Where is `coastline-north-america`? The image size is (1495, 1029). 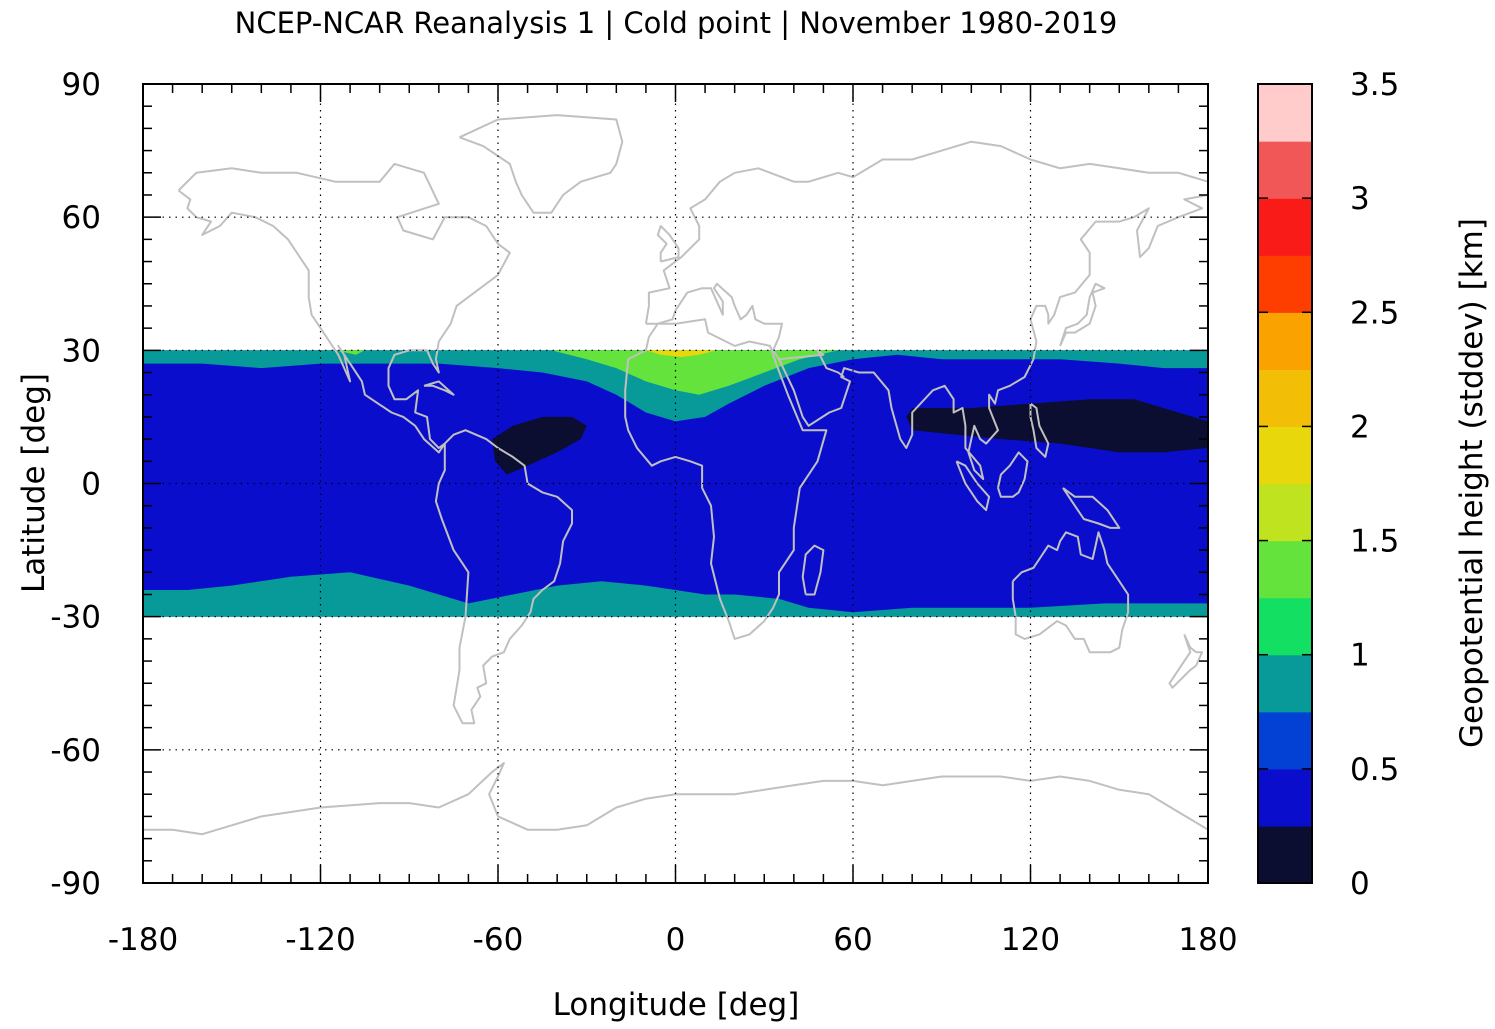 coastline-north-america is located at coordinates (344, 308).